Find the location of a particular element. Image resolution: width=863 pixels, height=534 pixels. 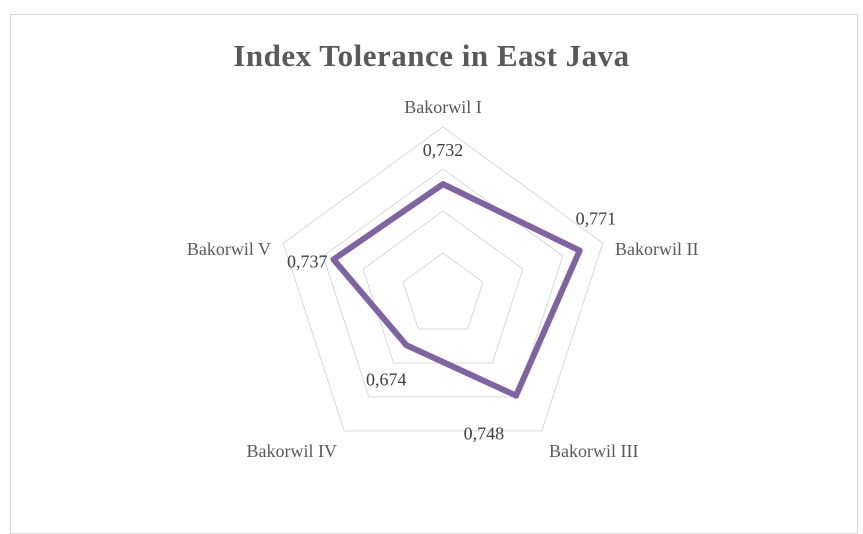

category-label: Bakorwil II is located at coordinates (656, 249).